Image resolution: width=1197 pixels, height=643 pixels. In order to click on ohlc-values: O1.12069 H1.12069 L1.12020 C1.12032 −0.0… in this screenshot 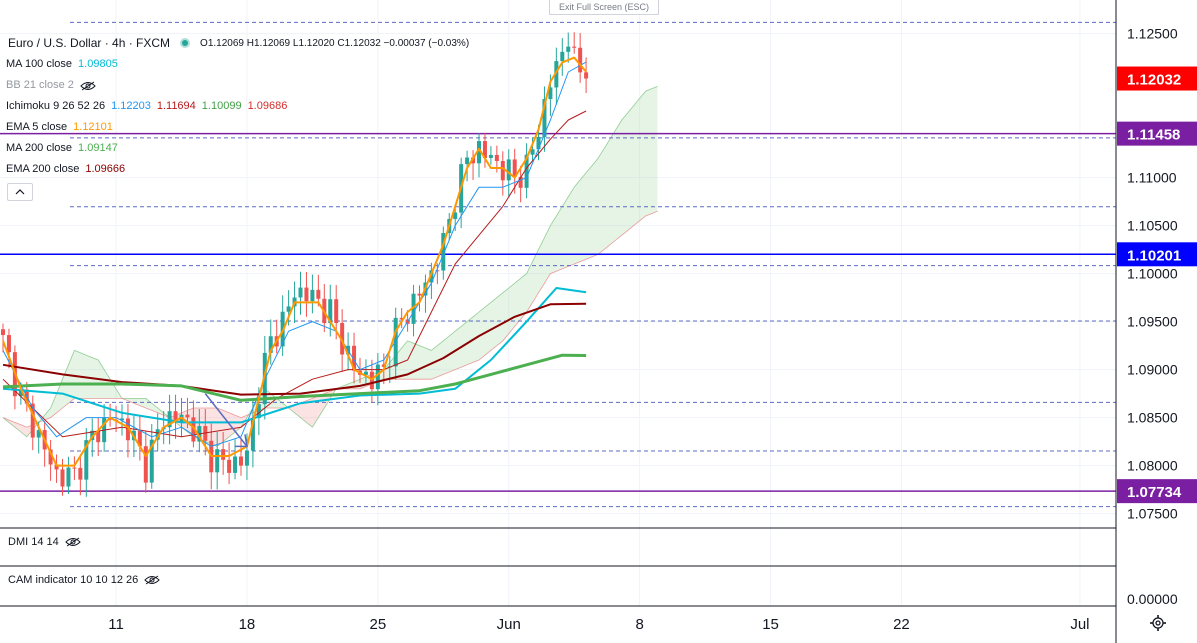, I will do `click(335, 43)`.